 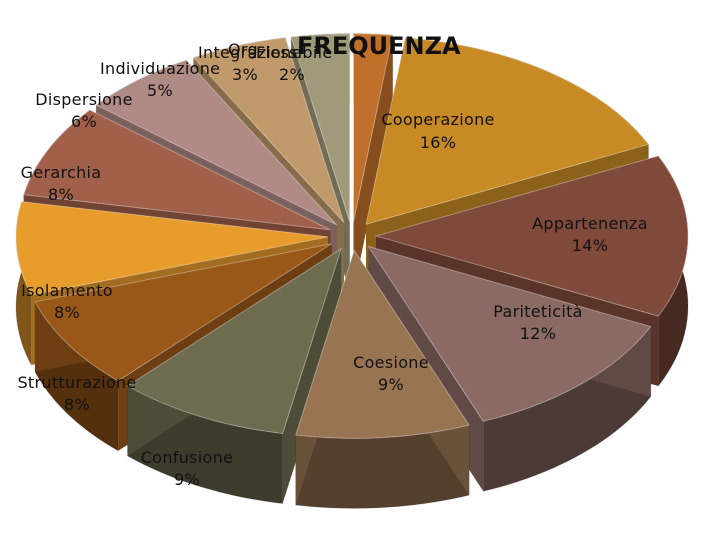 What do you see at coordinates (76, 382) in the screenshot?
I see `label-strutturazione: Strutturazione` at bounding box center [76, 382].